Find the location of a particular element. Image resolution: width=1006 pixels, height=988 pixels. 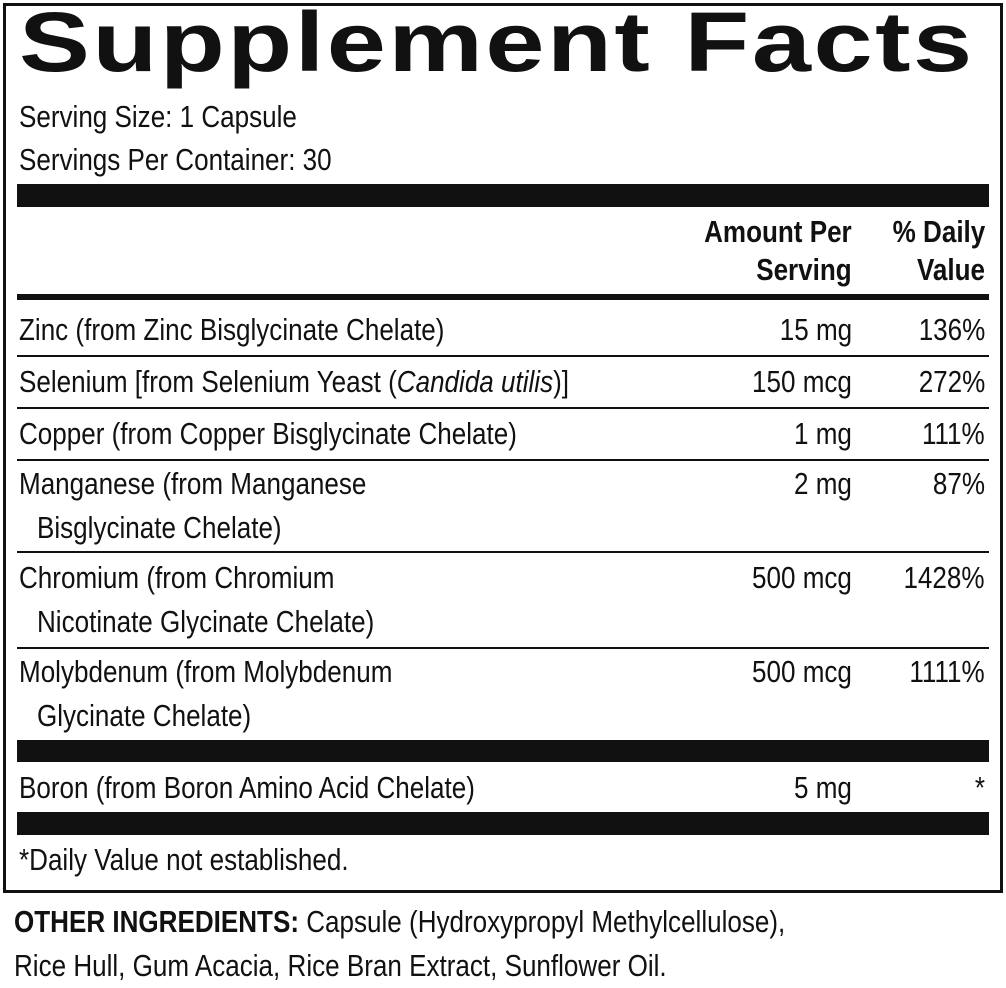

ingredient-name: Glycinate Chelate) is located at coordinates (144, 715).